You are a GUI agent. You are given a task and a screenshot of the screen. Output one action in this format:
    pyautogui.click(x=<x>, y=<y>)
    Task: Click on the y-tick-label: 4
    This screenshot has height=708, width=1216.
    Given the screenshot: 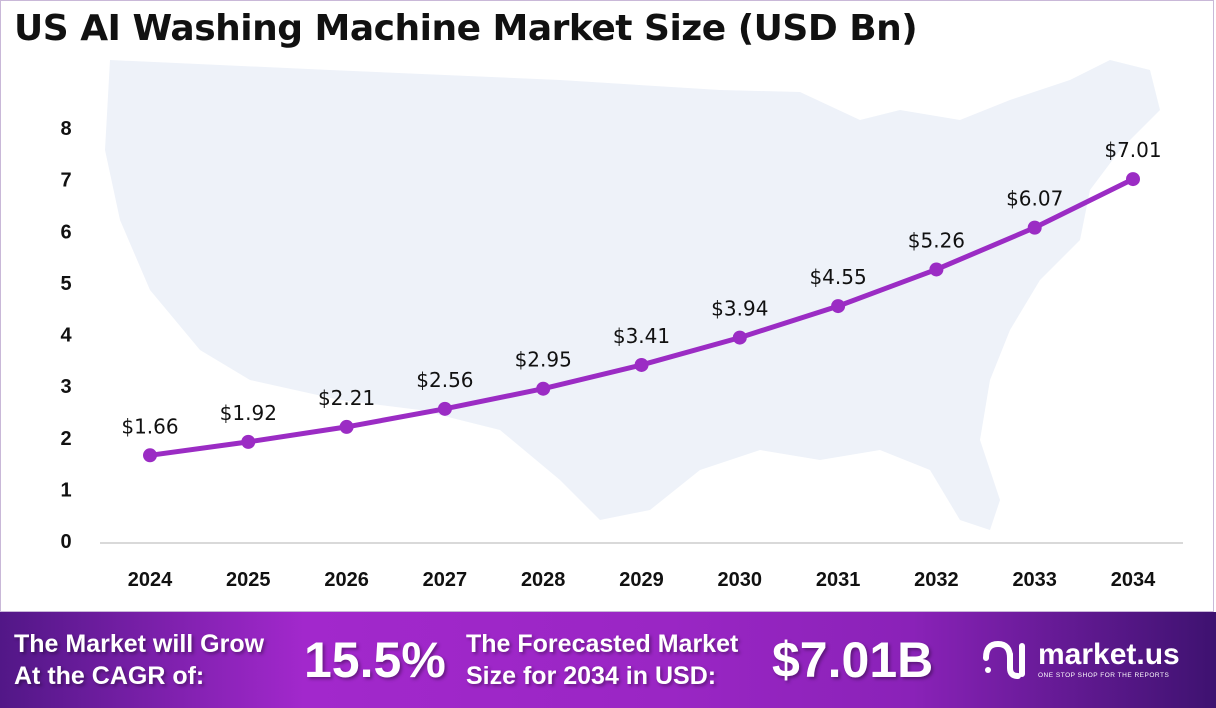 What is the action you would take?
    pyautogui.click(x=66, y=336)
    